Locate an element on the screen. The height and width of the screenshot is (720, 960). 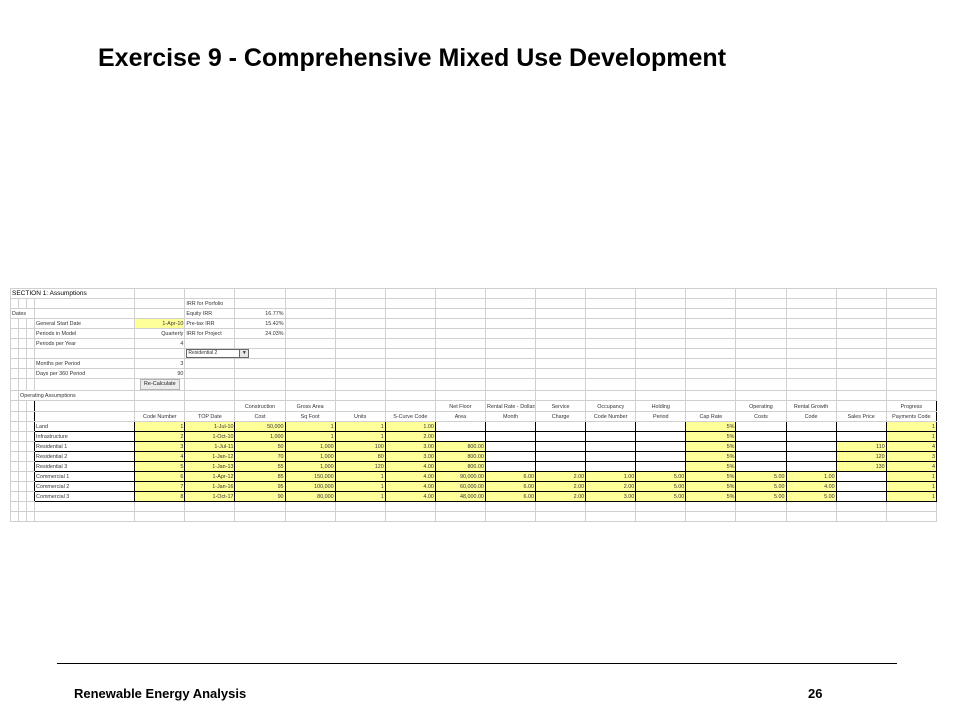
table-cell: 100 is located at coordinates (360, 446).